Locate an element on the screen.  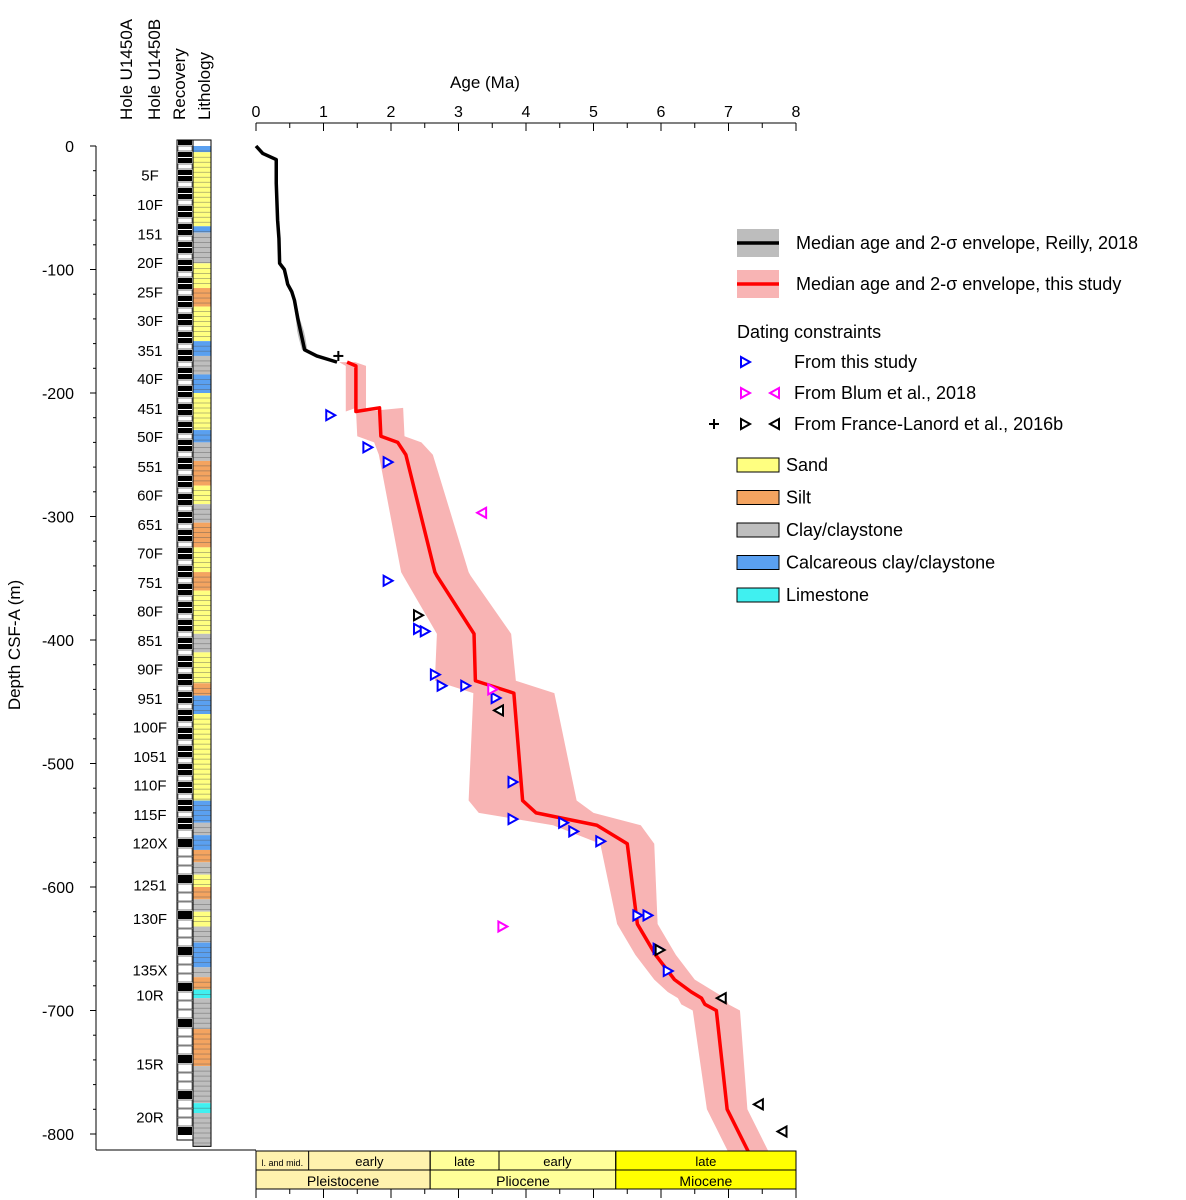
core-label: 60F is located at coordinates (150, 495).